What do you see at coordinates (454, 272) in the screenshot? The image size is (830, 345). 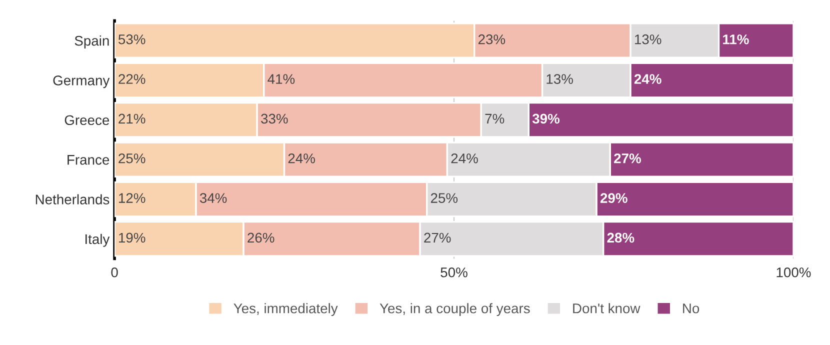 I see `x-tick-label: 50%` at bounding box center [454, 272].